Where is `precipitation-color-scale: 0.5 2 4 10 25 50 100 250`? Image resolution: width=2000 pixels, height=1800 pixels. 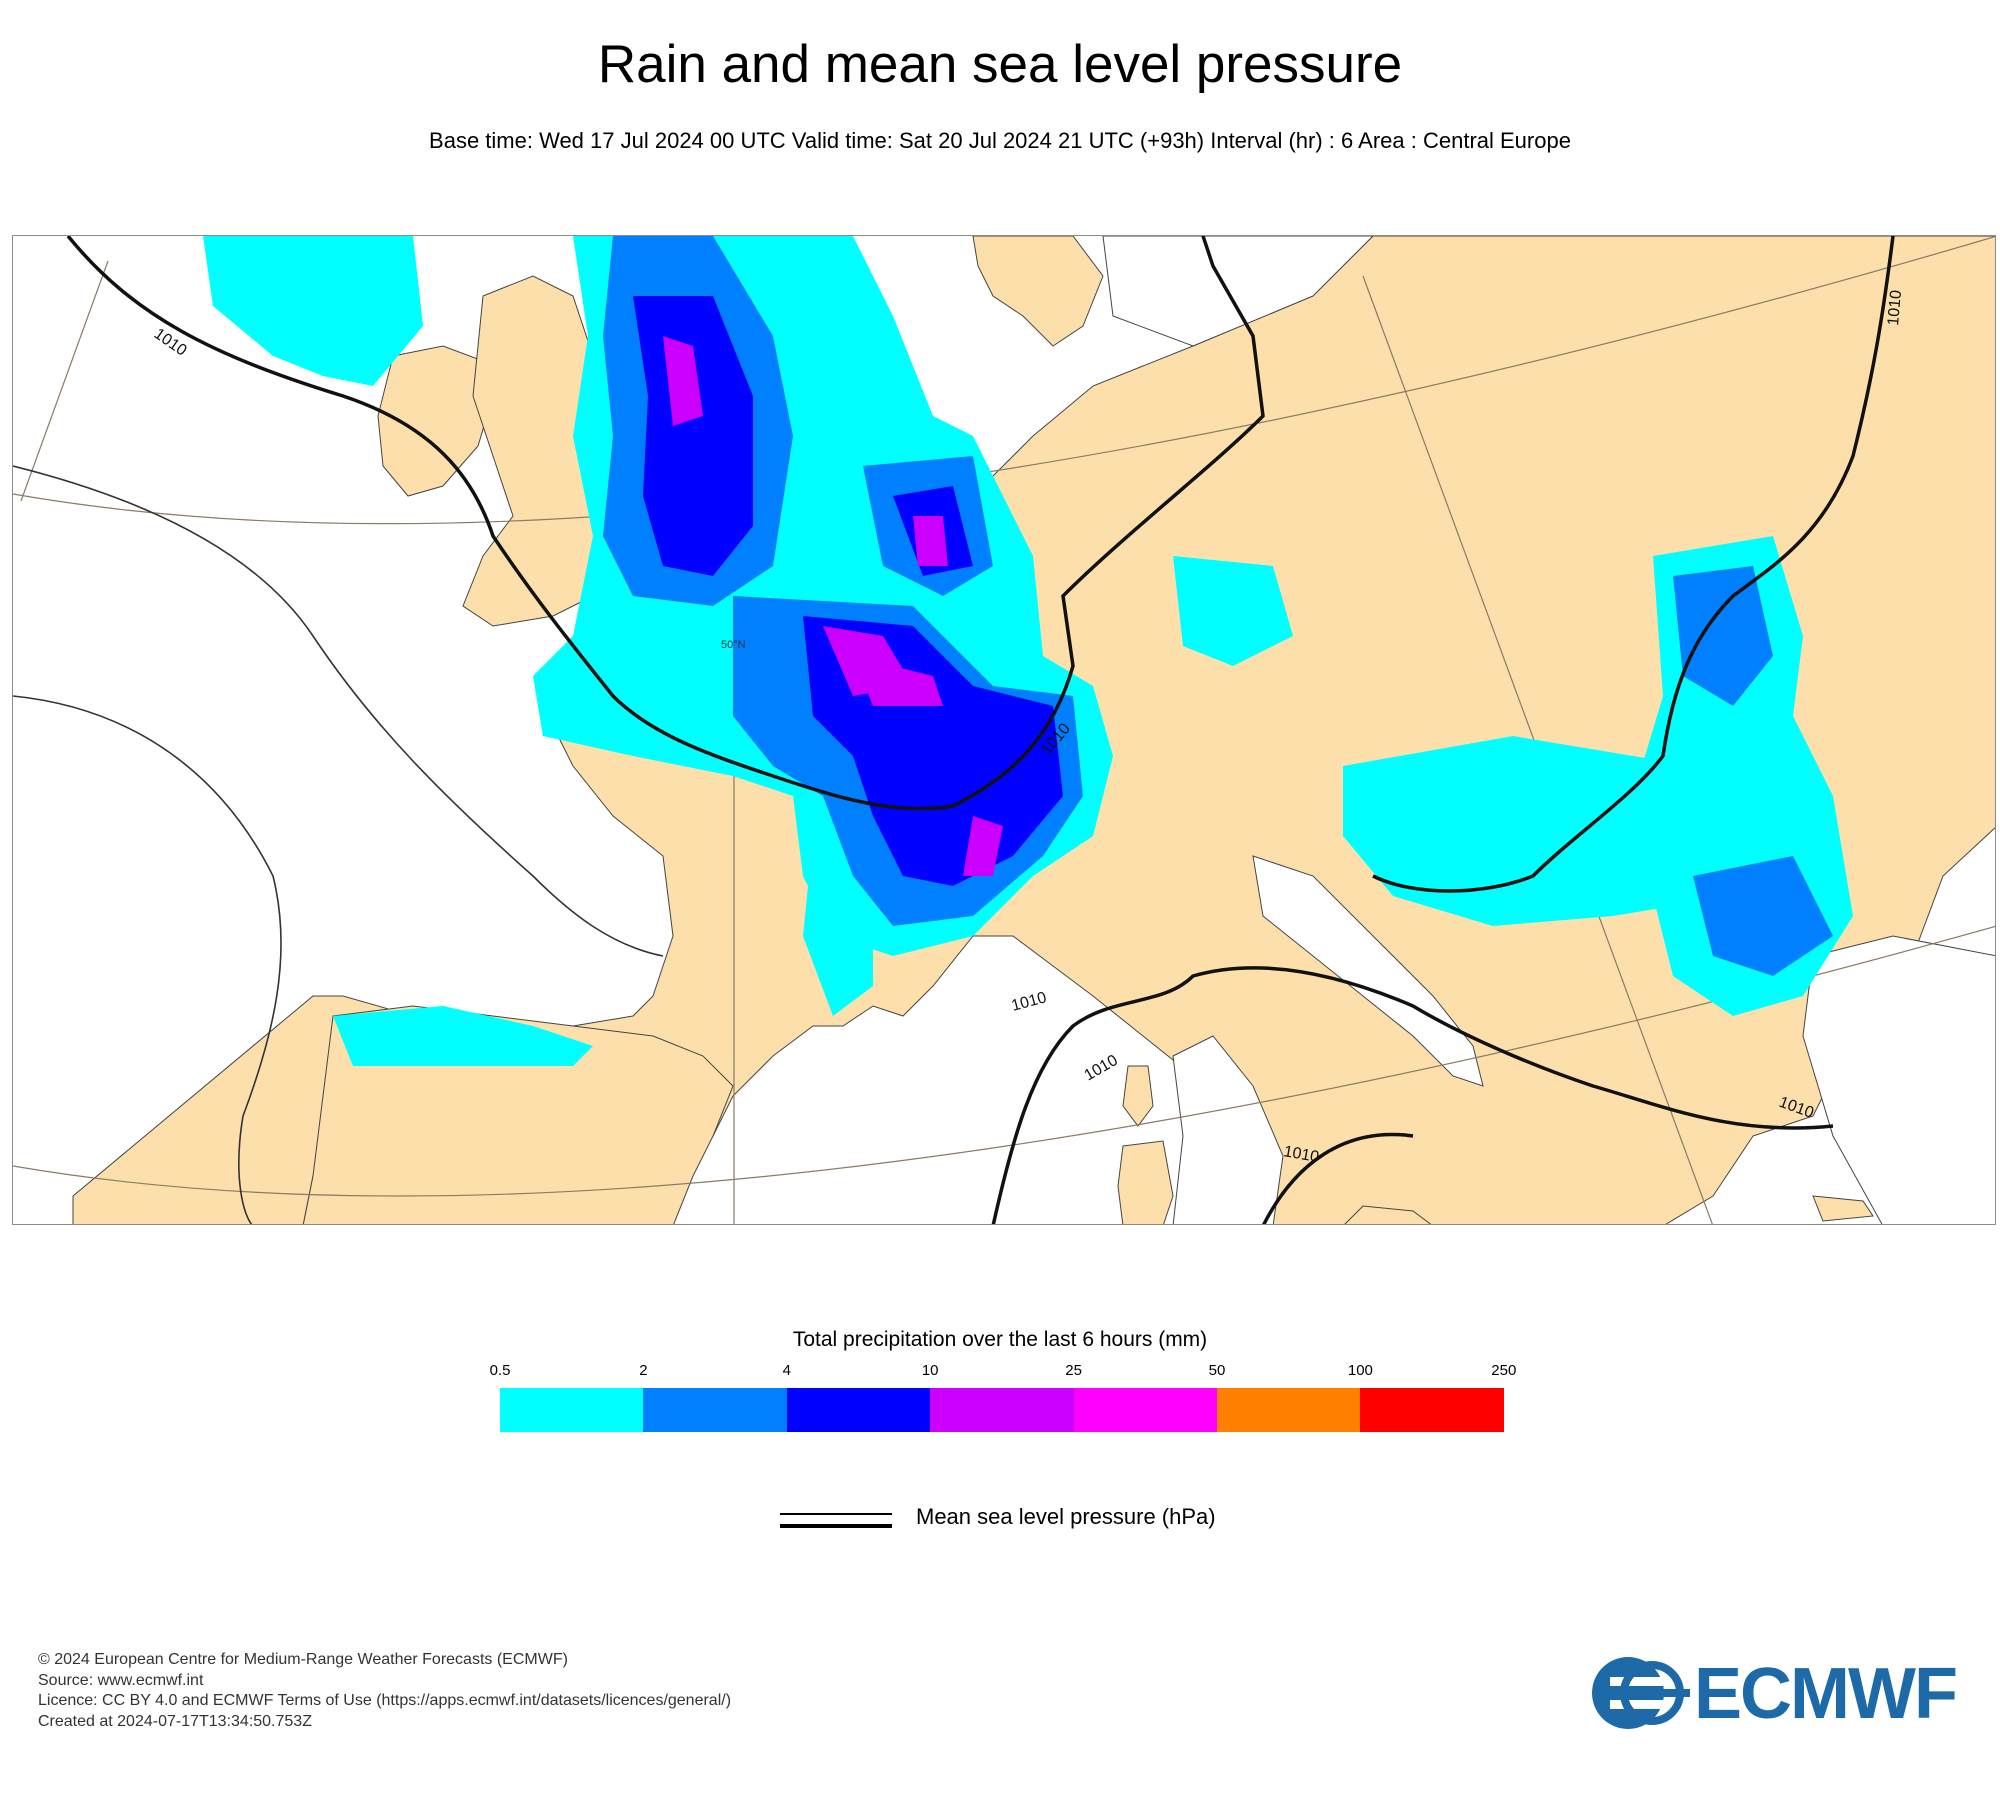 precipitation-color-scale: 0.5 2 4 10 25 50 100 250 is located at coordinates (1003, 1402).